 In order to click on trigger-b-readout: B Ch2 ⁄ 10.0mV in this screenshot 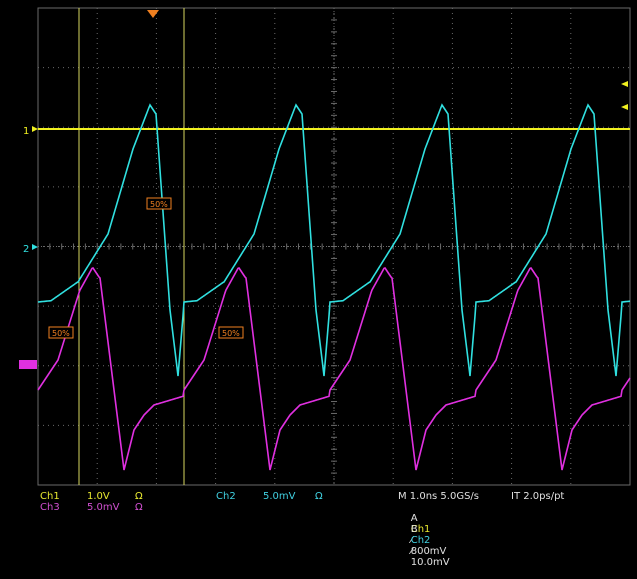, I will do `click(424, 546)`.